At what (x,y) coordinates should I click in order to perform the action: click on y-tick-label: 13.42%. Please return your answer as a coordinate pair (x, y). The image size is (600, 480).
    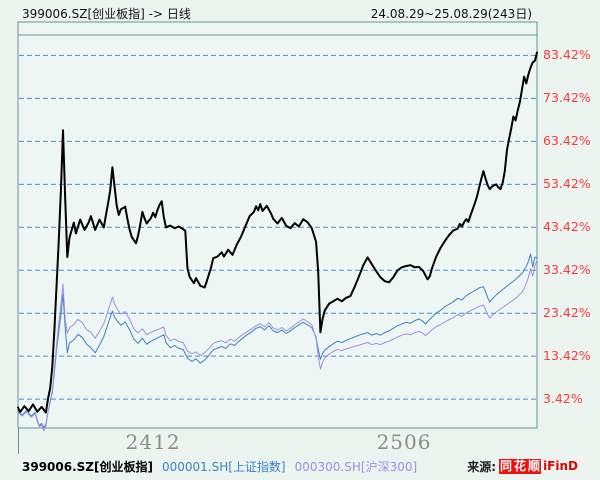
    Looking at the image, I should click on (567, 356).